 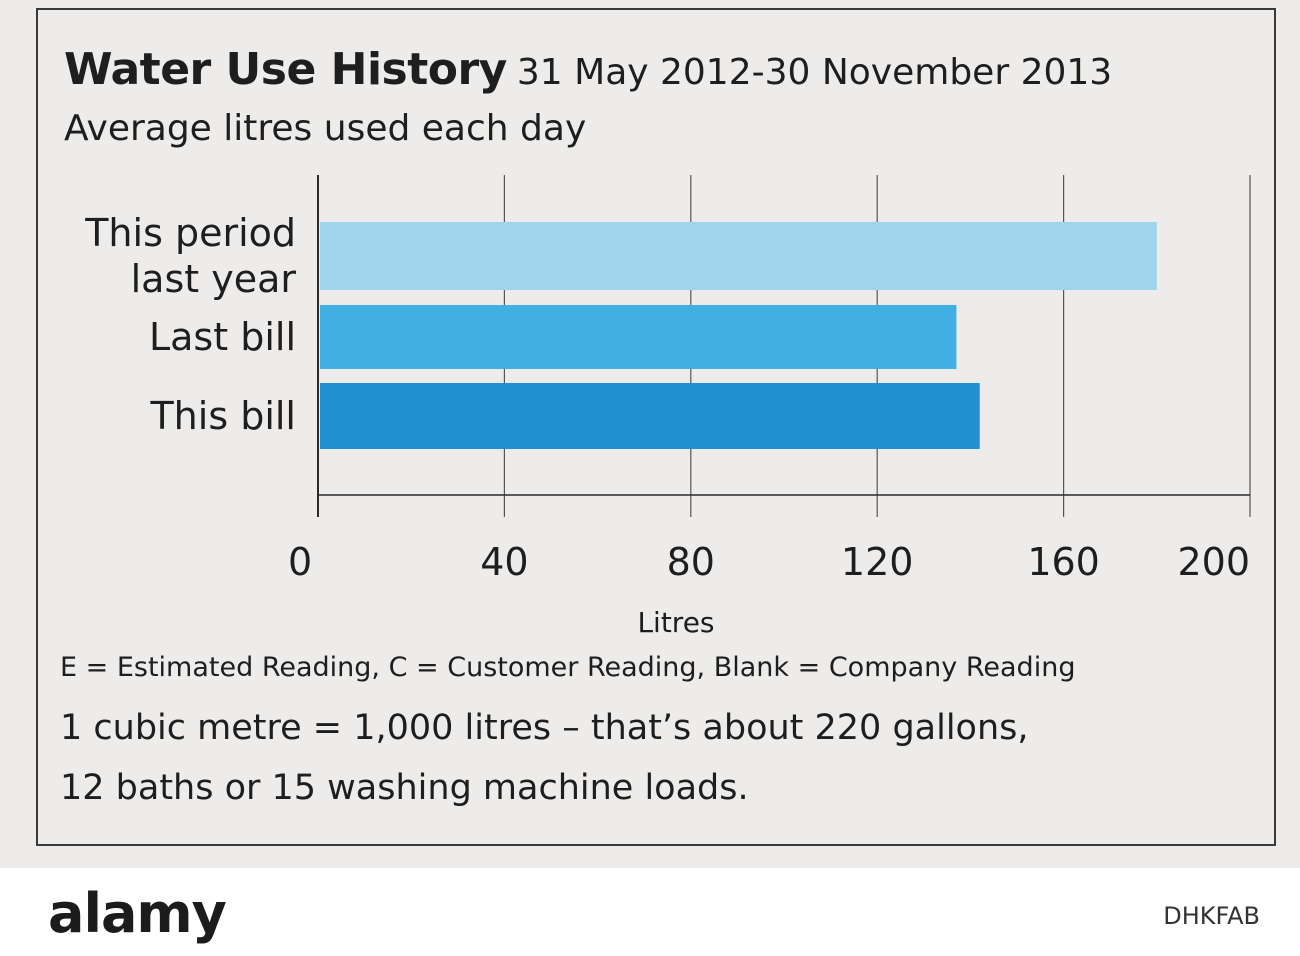 I want to click on conversion-note-line-2: 12 baths or 15 washing machine loads., so click(x=404, y=788).